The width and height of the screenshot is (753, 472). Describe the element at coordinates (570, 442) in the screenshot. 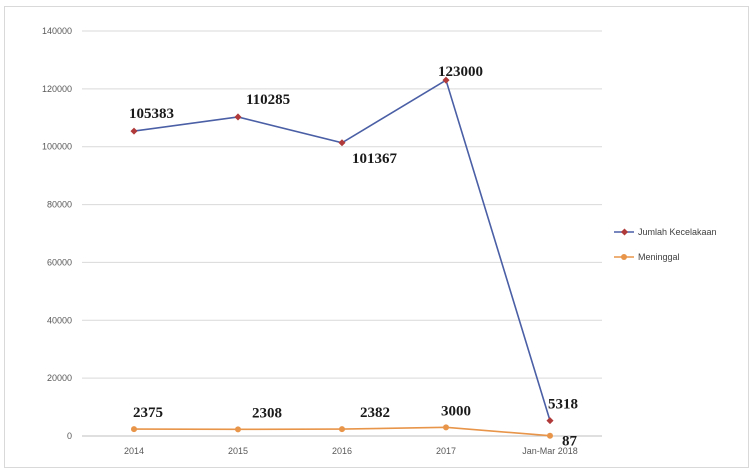

I see `data-label: 87` at that location.